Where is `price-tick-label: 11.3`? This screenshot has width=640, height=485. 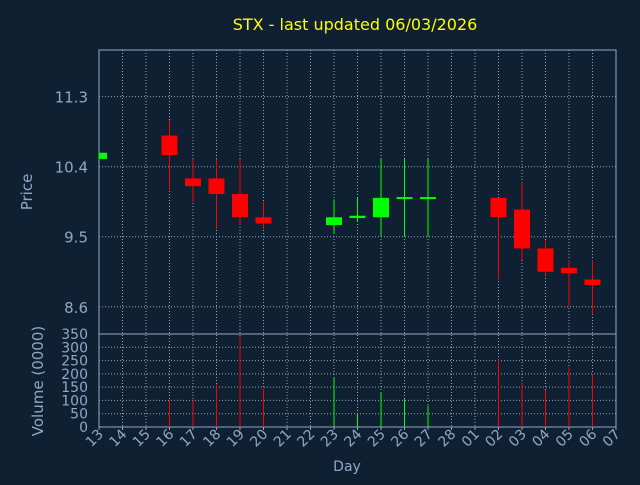
price-tick-label: 11.3 is located at coordinates (71, 98).